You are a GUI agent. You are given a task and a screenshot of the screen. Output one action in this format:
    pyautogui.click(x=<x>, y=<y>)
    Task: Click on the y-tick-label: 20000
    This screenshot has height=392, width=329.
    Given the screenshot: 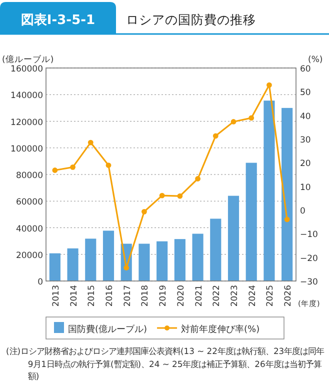 What is the action you would take?
    pyautogui.click(x=29, y=255)
    